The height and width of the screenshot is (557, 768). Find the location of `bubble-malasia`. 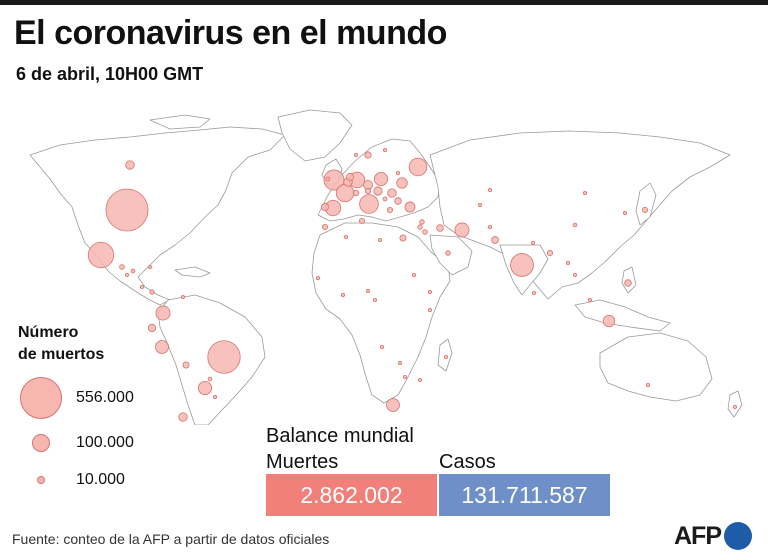

bubble-malasia is located at coordinates (590, 299).